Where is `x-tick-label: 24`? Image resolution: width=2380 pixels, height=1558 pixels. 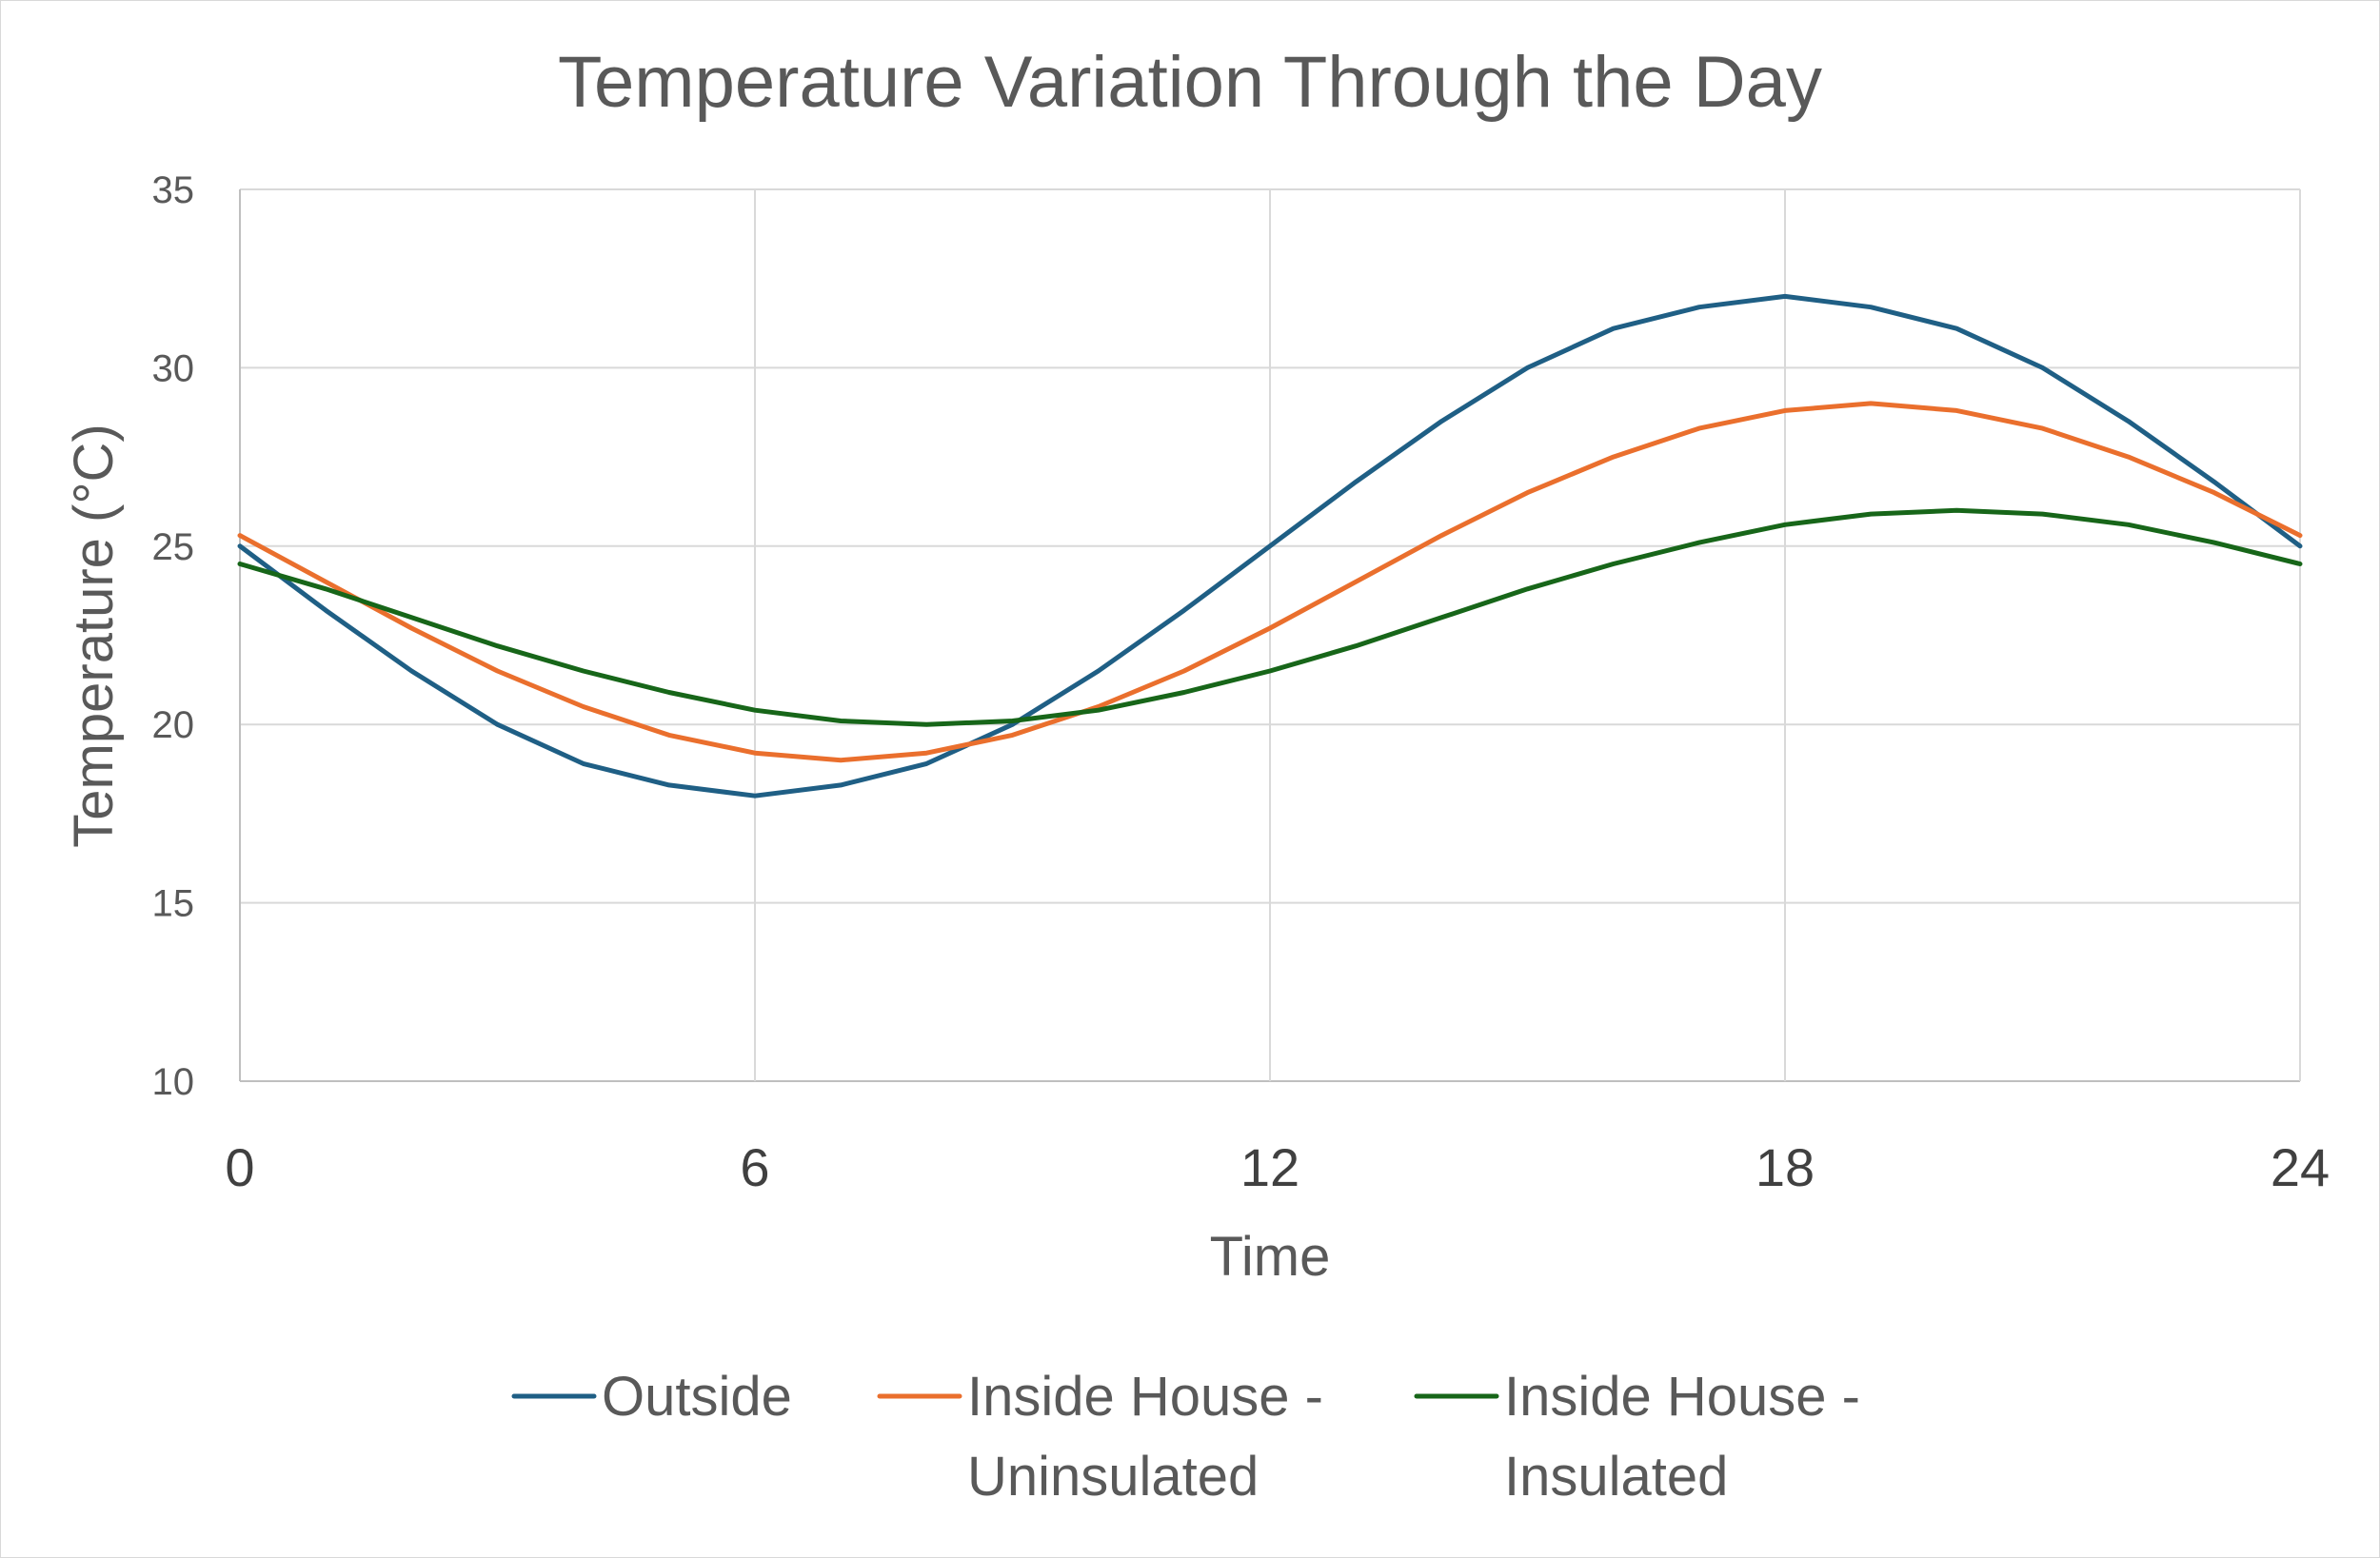
x-tick-label: 24 is located at coordinates (2300, 1167).